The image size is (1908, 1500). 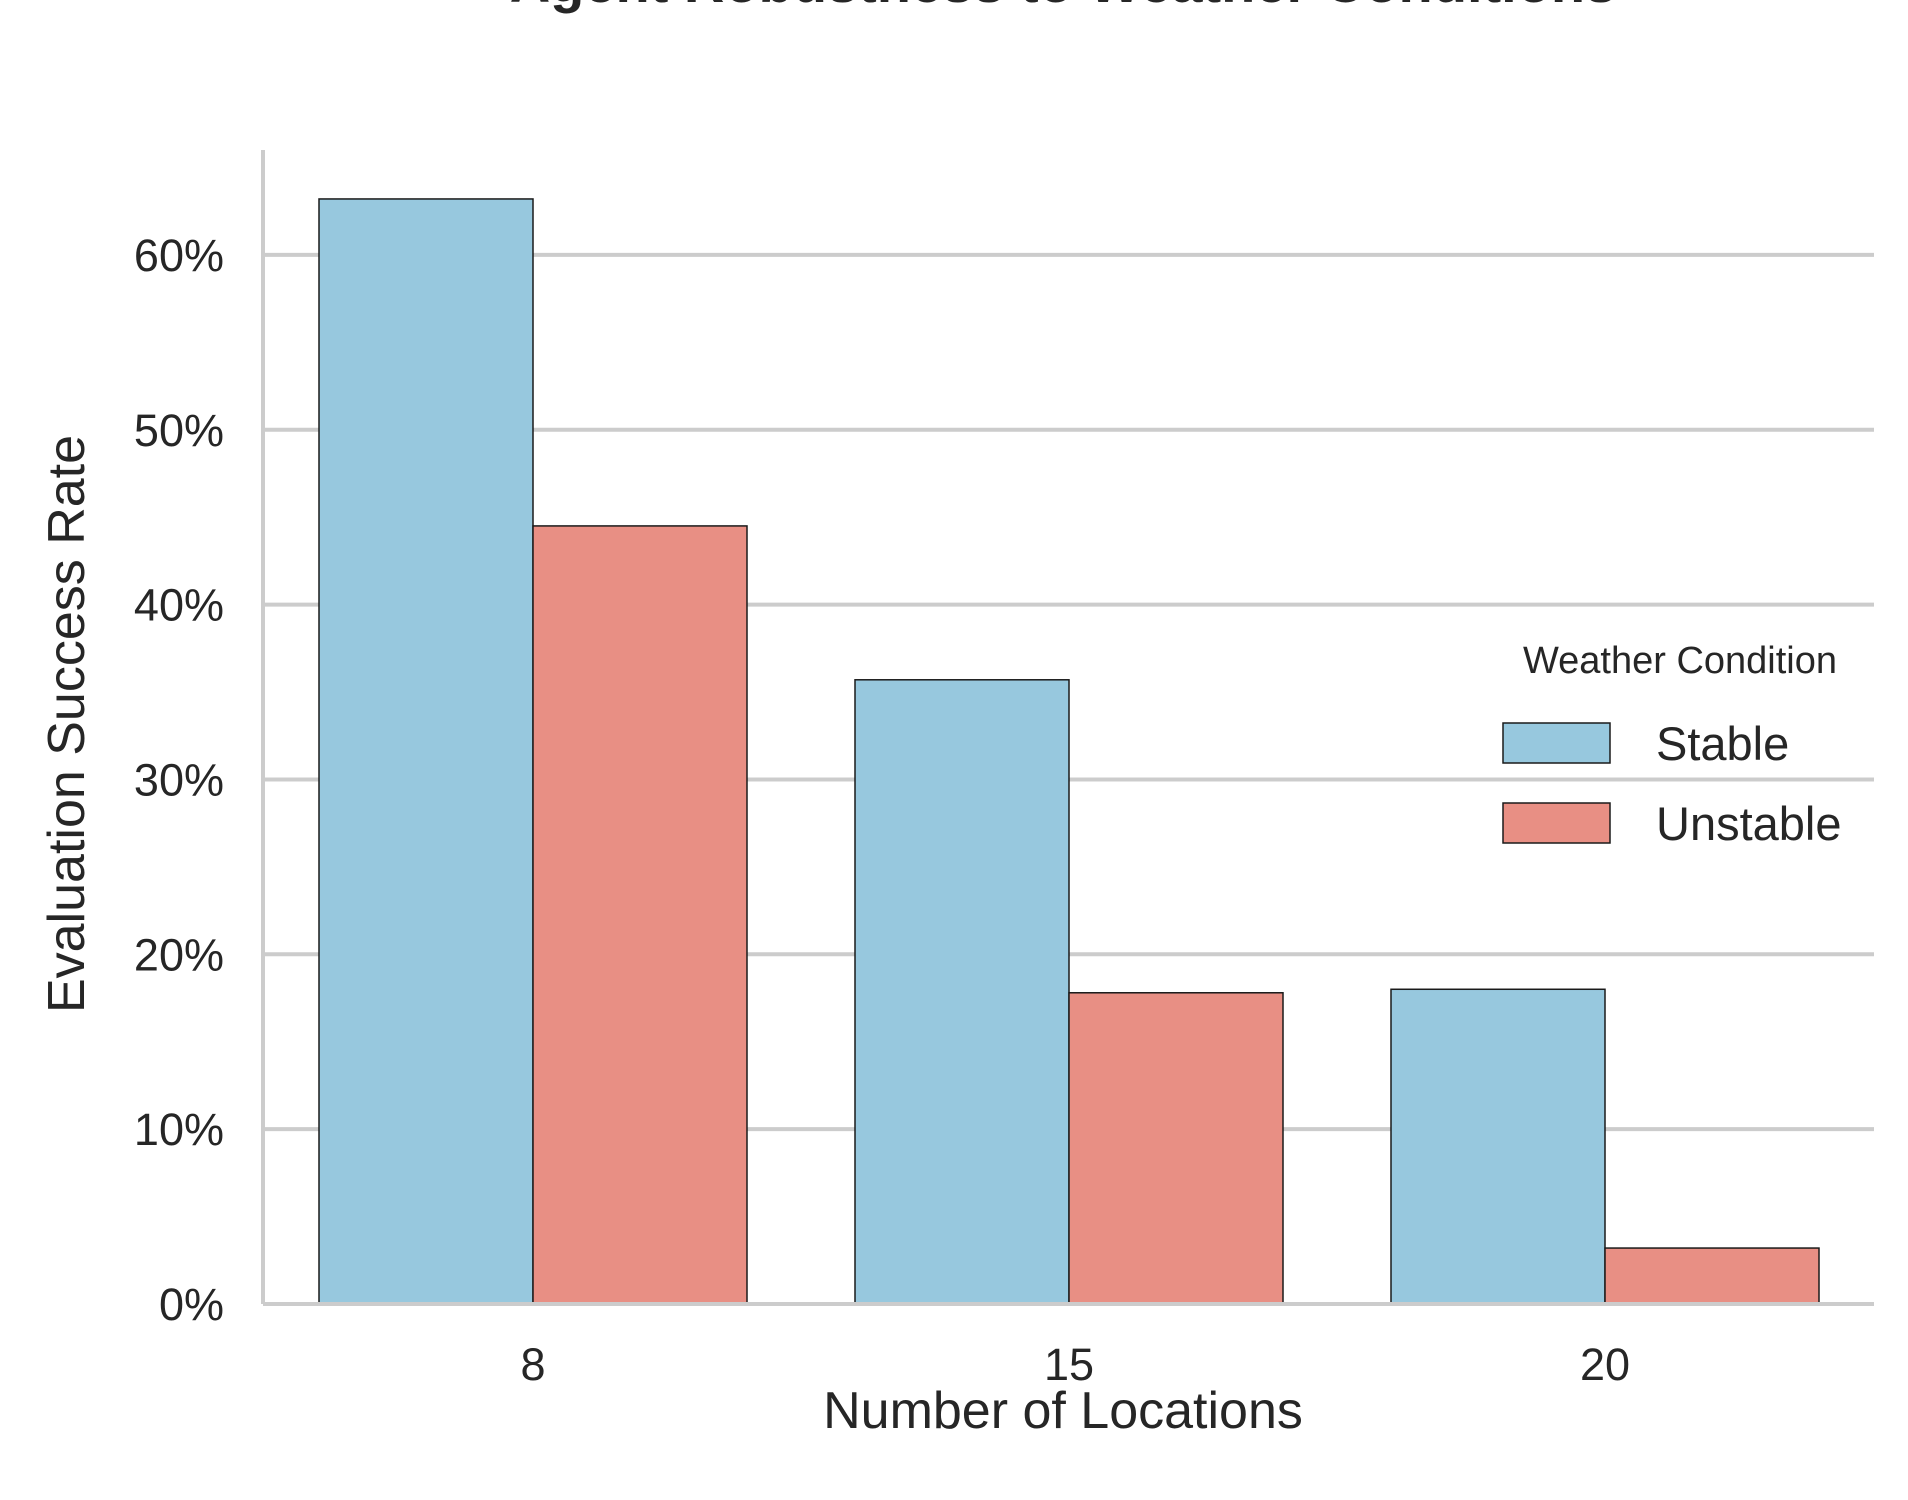 I want to click on legend-title: Weather Condition, so click(x=1680, y=661).